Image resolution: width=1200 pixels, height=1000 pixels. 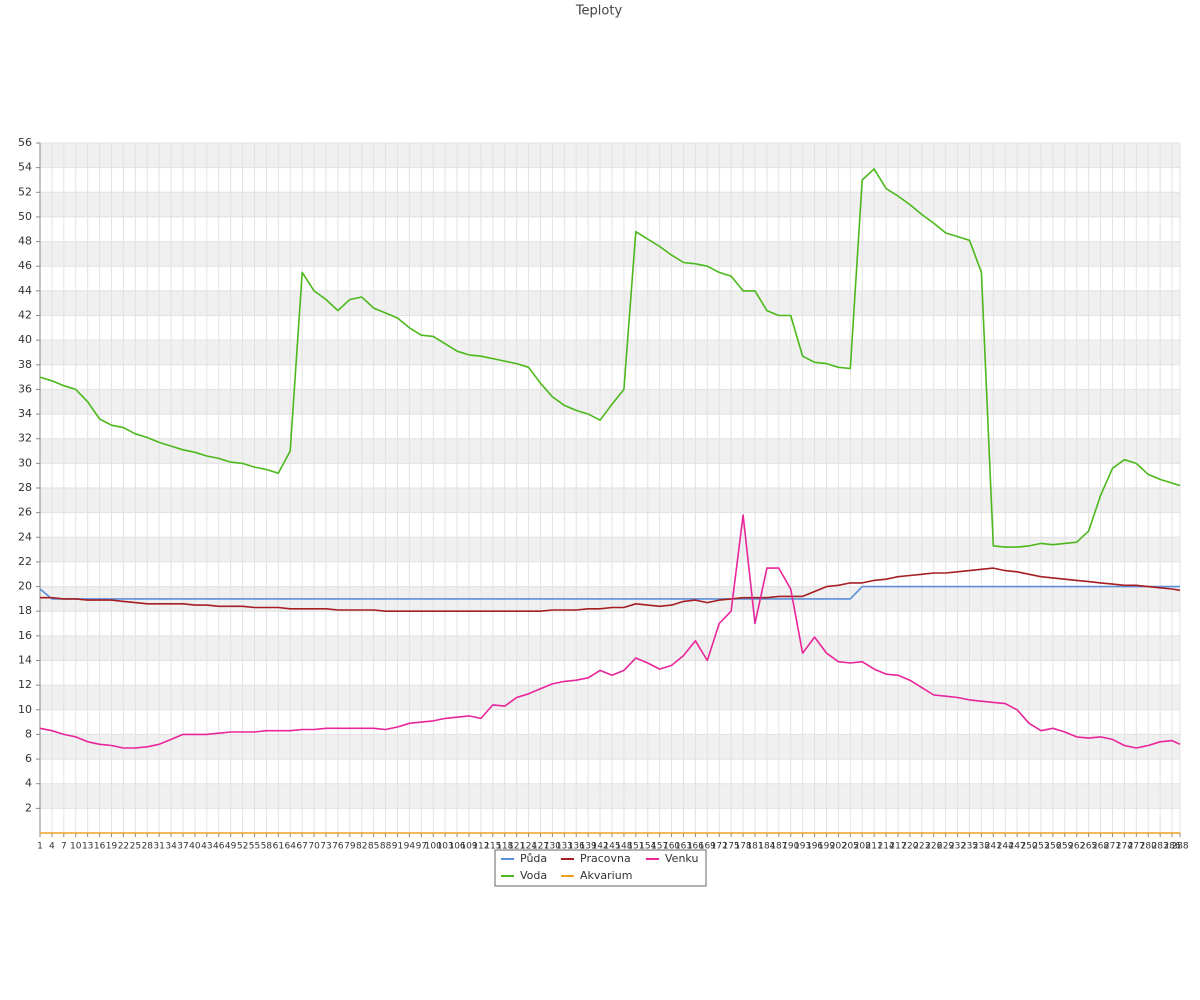 What do you see at coordinates (397, 847) in the screenshot?
I see `x-tick-label: 91` at bounding box center [397, 847].